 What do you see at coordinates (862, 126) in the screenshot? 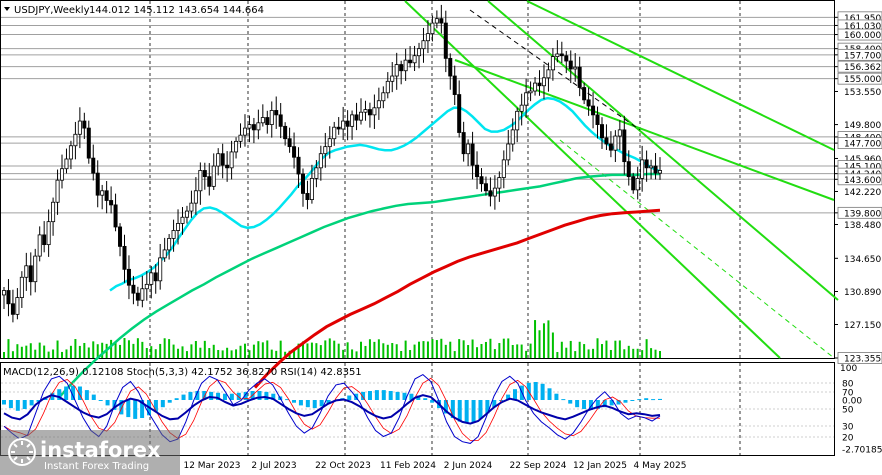
I see `price-label: 149.800` at bounding box center [862, 126].